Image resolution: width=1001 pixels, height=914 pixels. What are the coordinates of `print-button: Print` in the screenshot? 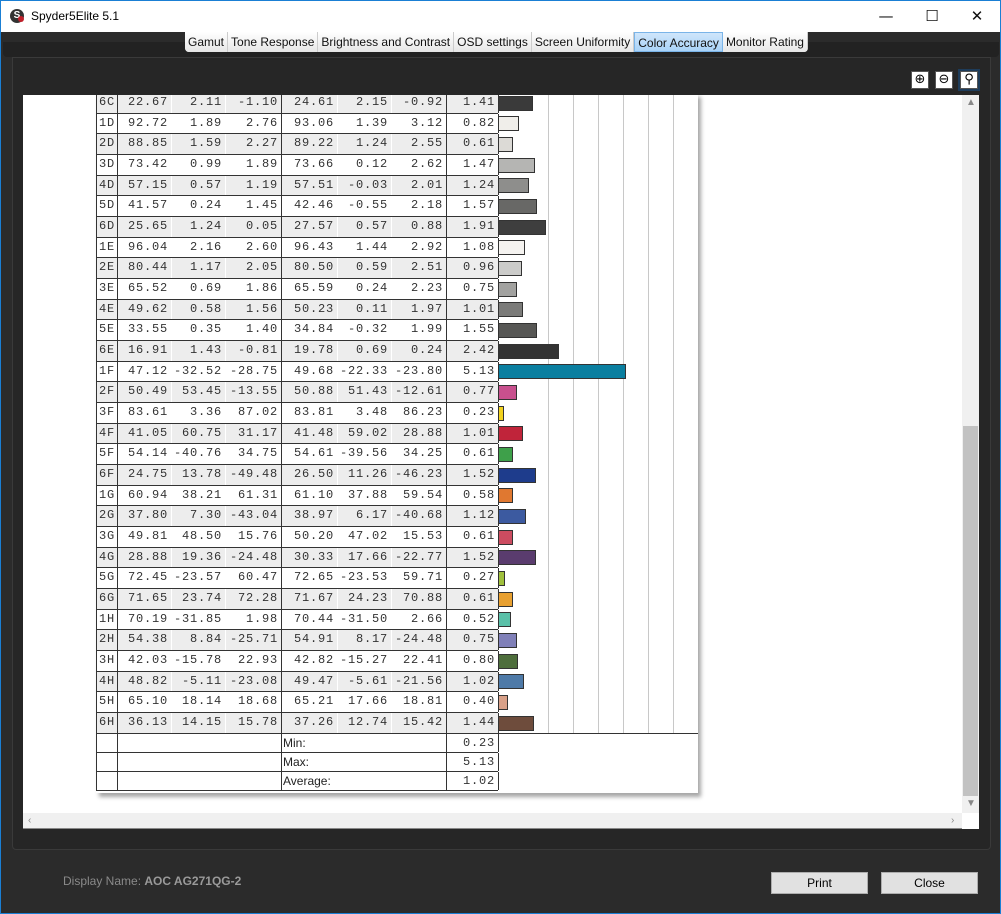 It's located at (819, 883).